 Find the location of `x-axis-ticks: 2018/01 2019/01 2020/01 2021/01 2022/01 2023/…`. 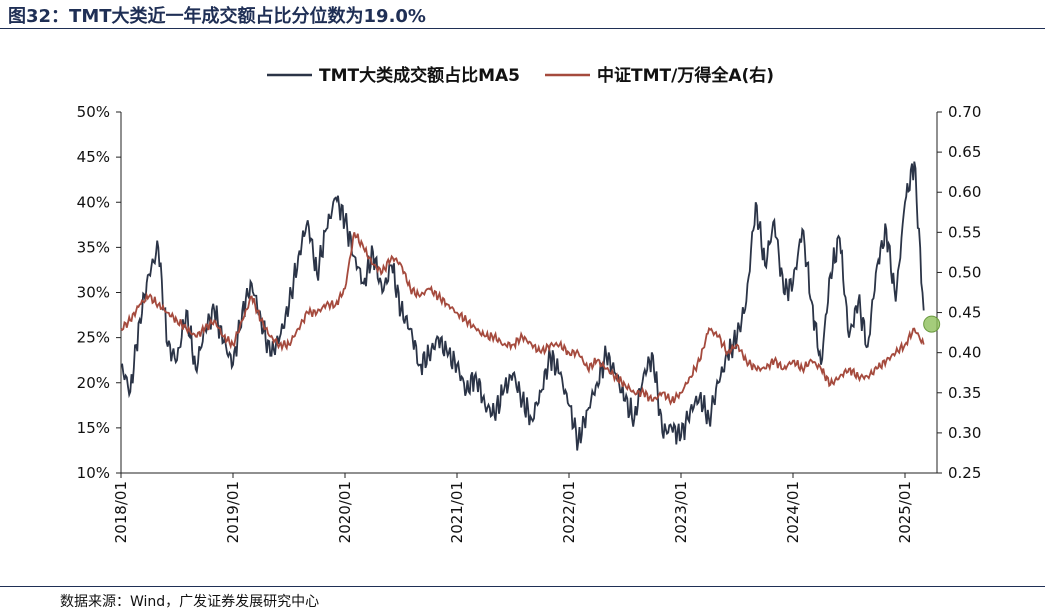

x-axis-ticks: 2018/01 2019/01 2020/01 2021/01 2022/01 2023/… is located at coordinates (513, 508).